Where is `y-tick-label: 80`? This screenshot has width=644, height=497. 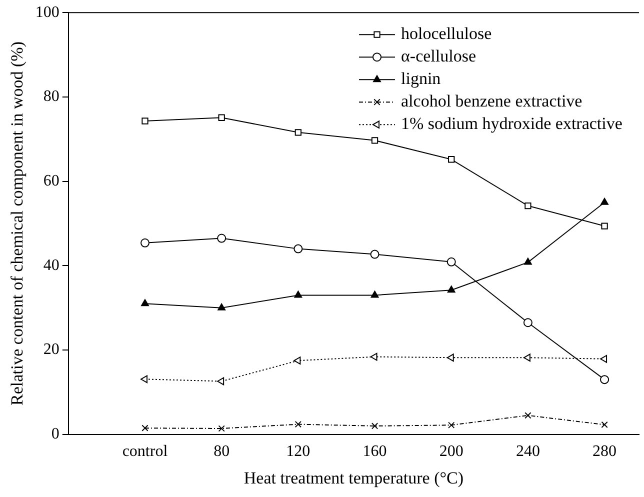 y-tick-label: 80 is located at coordinates (51, 97).